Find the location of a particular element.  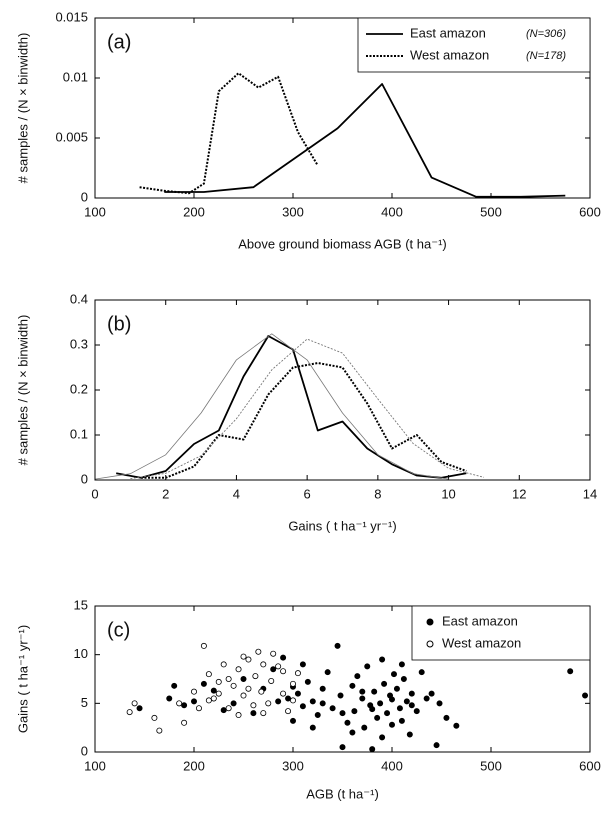

x-tick-label: 300 is located at coordinates (293, 765).